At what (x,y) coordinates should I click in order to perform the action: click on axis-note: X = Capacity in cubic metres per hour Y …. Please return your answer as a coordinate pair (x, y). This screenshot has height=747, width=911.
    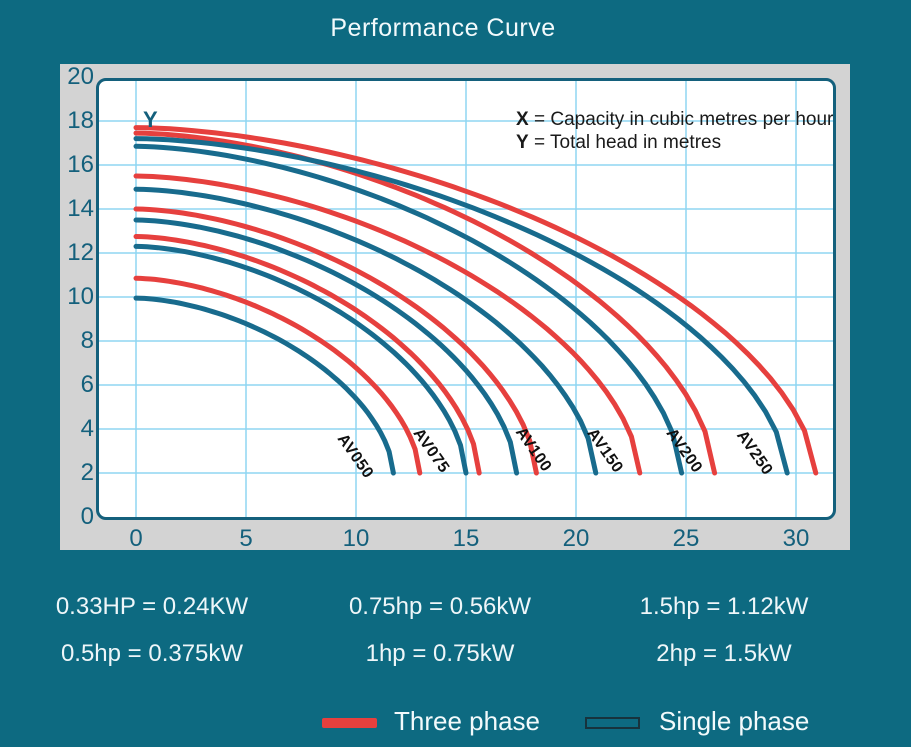
    Looking at the image, I should click on (674, 131).